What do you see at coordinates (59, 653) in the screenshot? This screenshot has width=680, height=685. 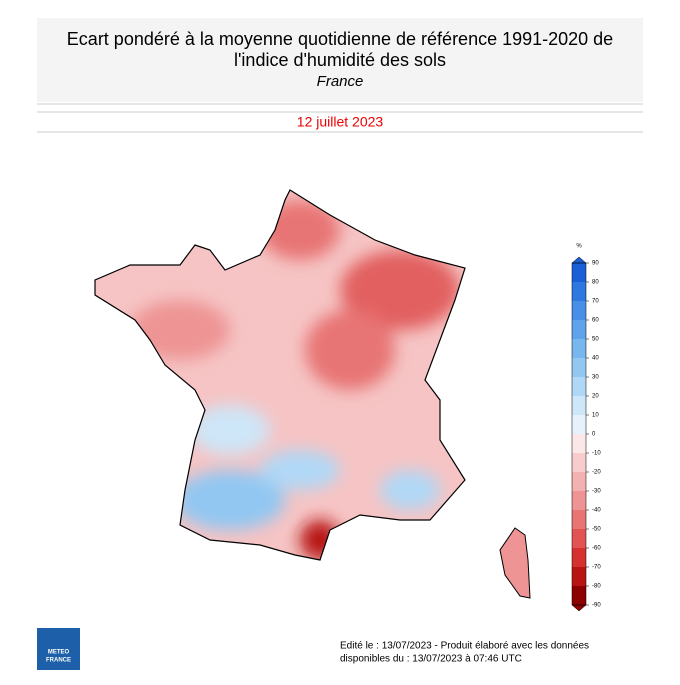 I see `logo-text: METEO` at bounding box center [59, 653].